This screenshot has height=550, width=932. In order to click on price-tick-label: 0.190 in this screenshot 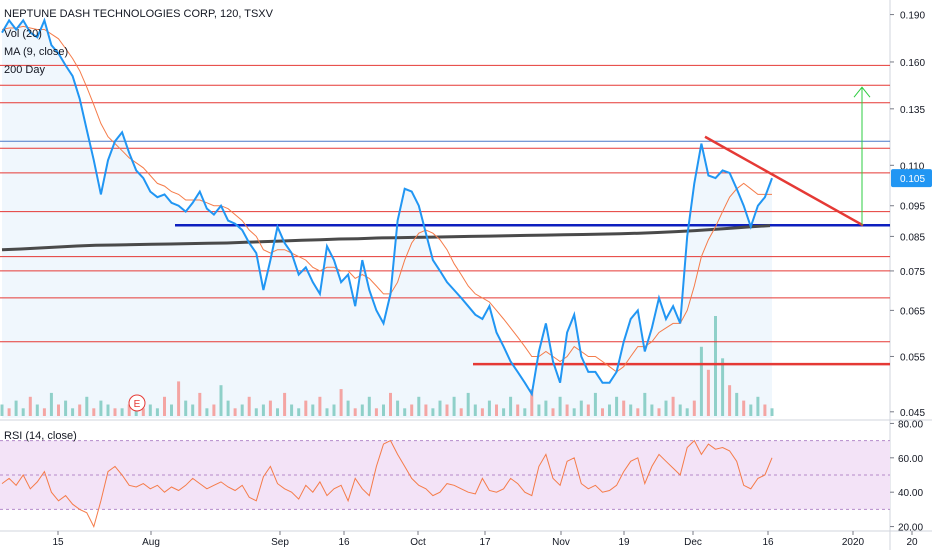, I will do `click(912, 16)`.